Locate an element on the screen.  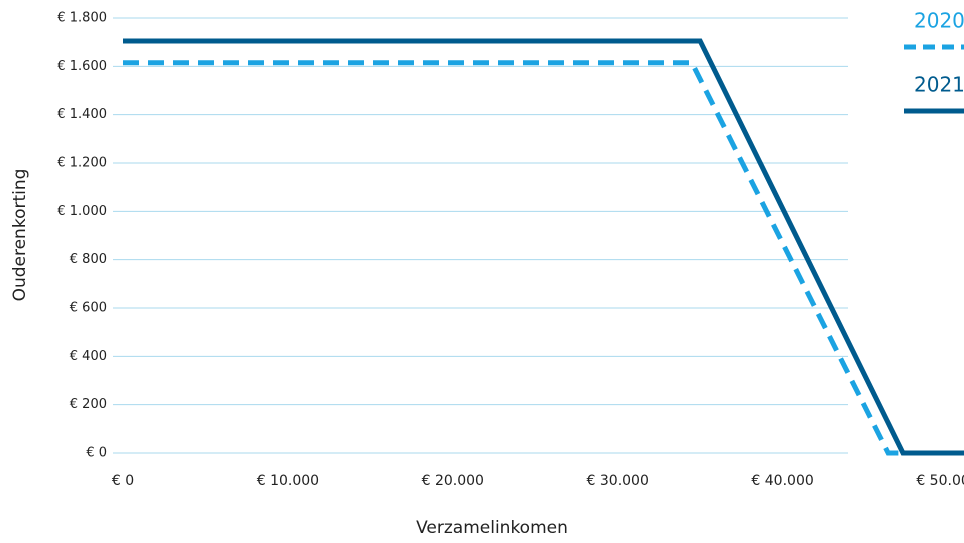
x-tick-label: € 20.000 is located at coordinates (453, 481).